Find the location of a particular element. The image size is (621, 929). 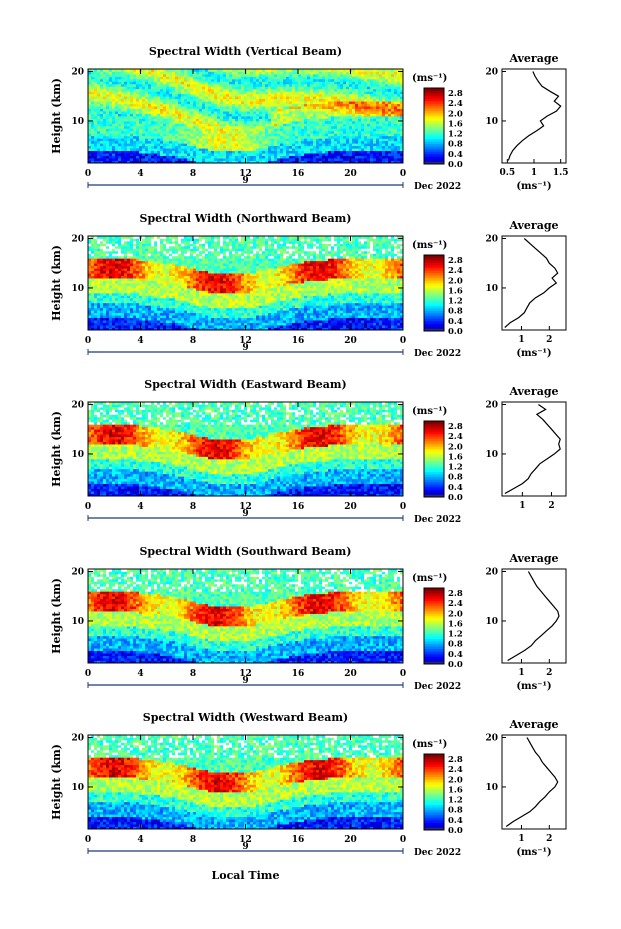

day-label: 9 is located at coordinates (245, 181).